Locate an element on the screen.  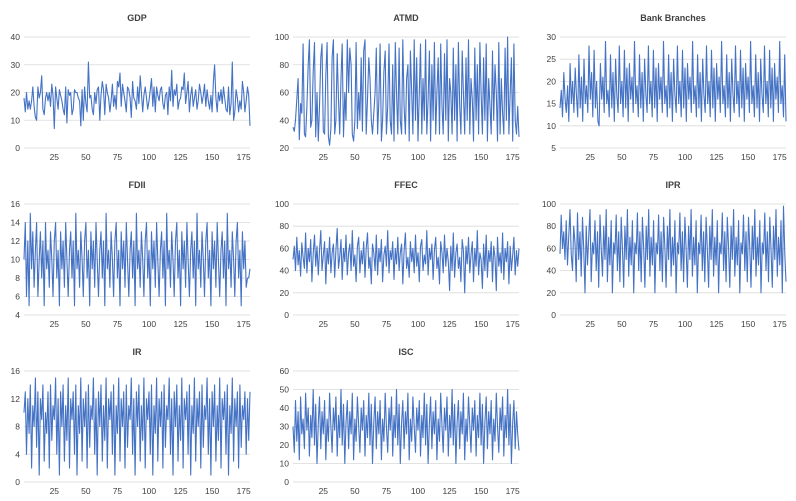
chart-svg-fdii: FDII 4 6 8 10 12 14 16 25 50 75 100 125 150 175 is located at coordinates (131, 254).